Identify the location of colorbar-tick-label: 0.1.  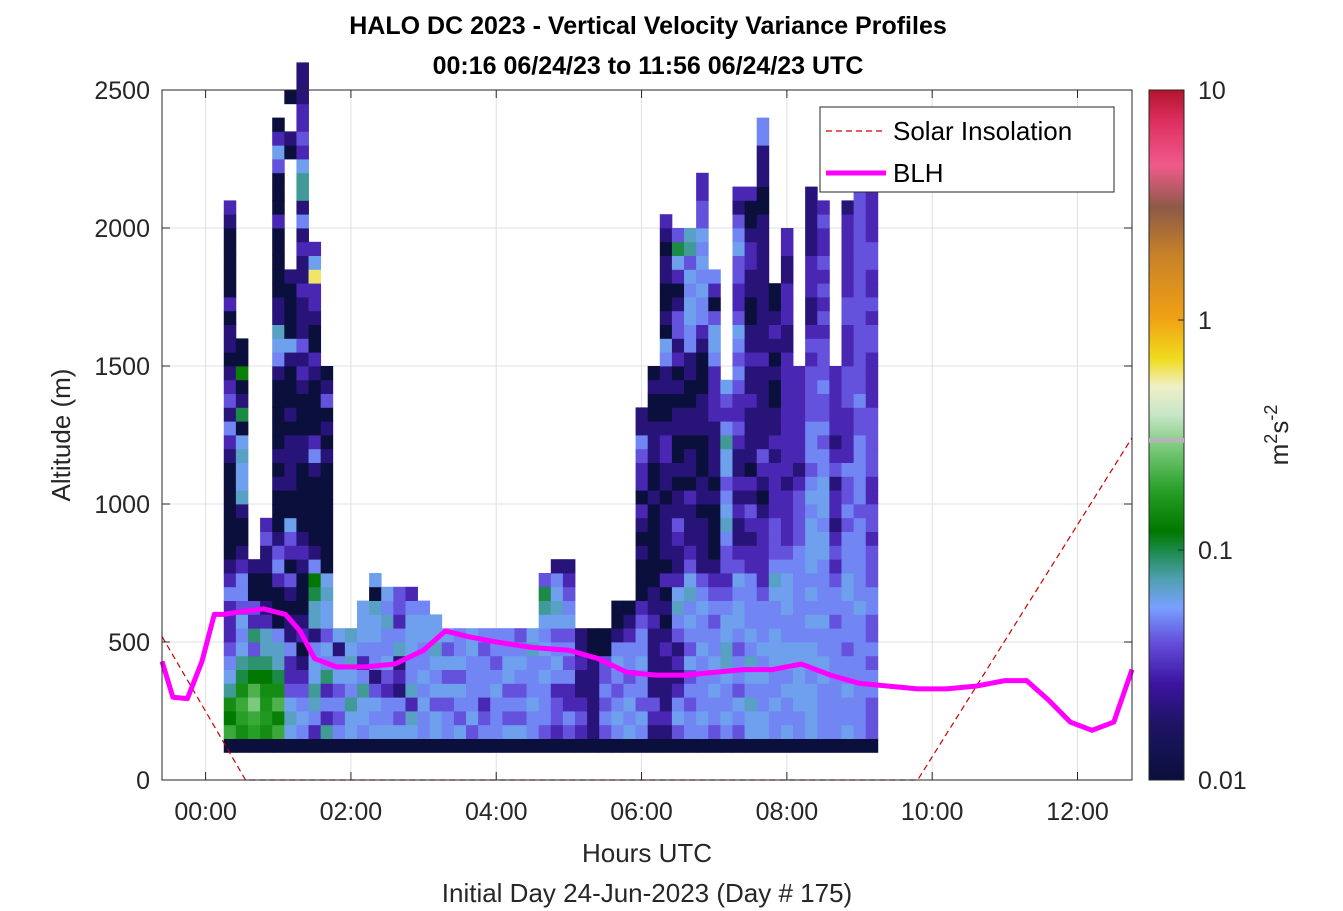
(1215, 551).